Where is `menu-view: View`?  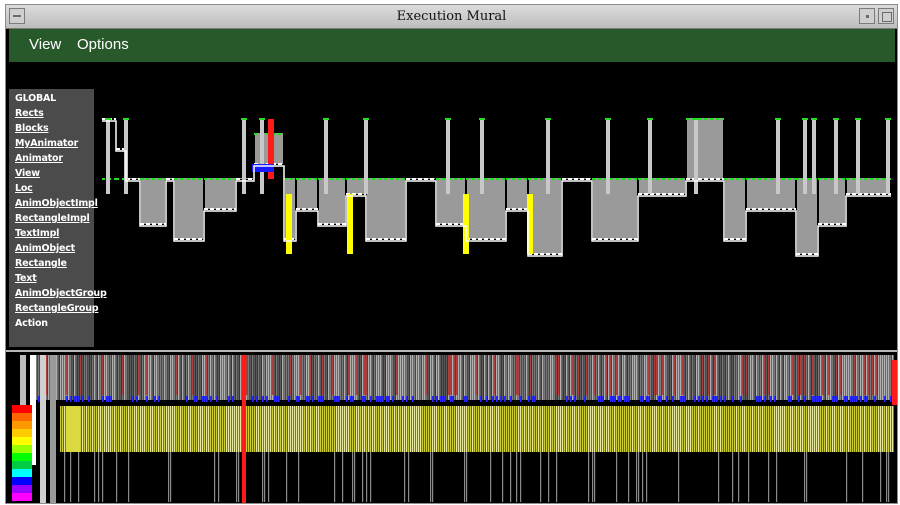
menu-view: View is located at coordinates (45, 44).